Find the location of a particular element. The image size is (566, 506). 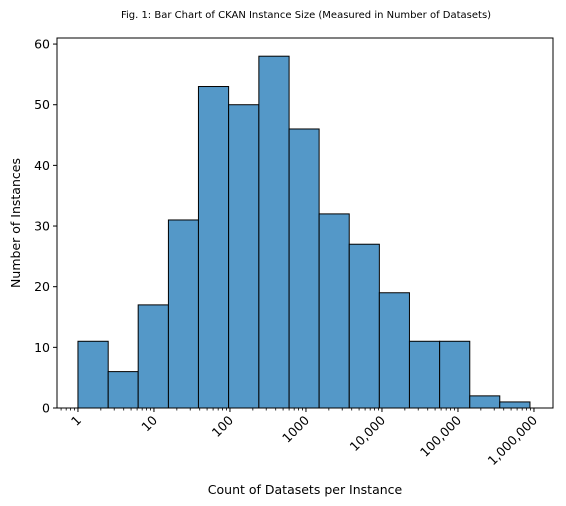

y-tick-label-2: 20 is located at coordinates (42, 286).